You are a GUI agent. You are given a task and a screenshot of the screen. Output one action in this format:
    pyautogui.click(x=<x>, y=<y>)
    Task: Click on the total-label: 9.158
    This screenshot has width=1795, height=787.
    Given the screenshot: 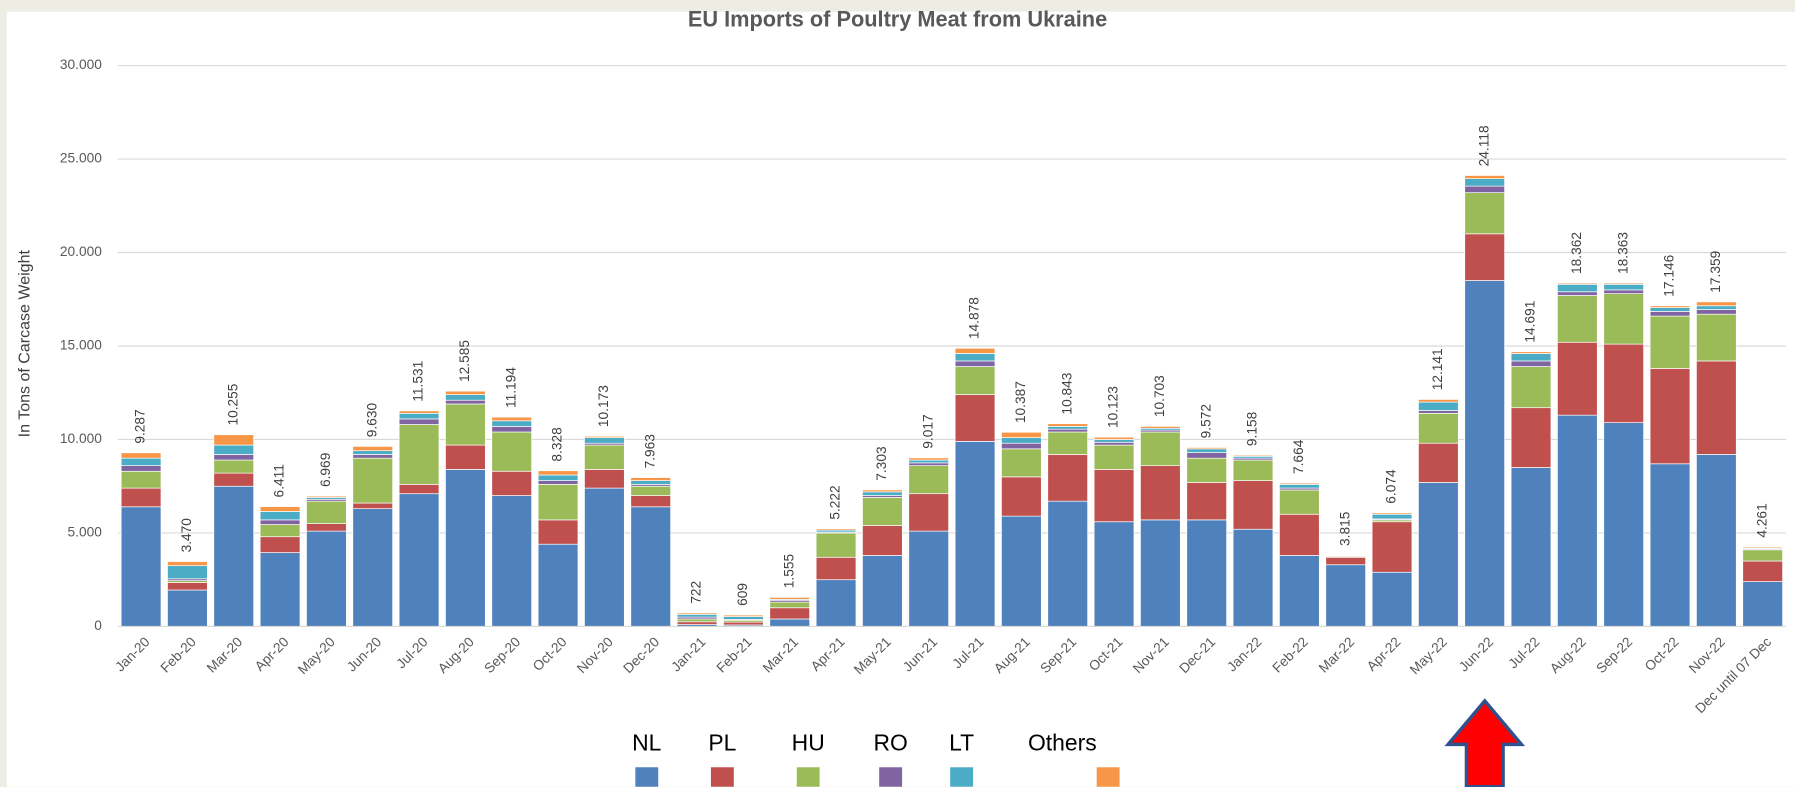 What is the action you would take?
    pyautogui.click(x=1252, y=428)
    